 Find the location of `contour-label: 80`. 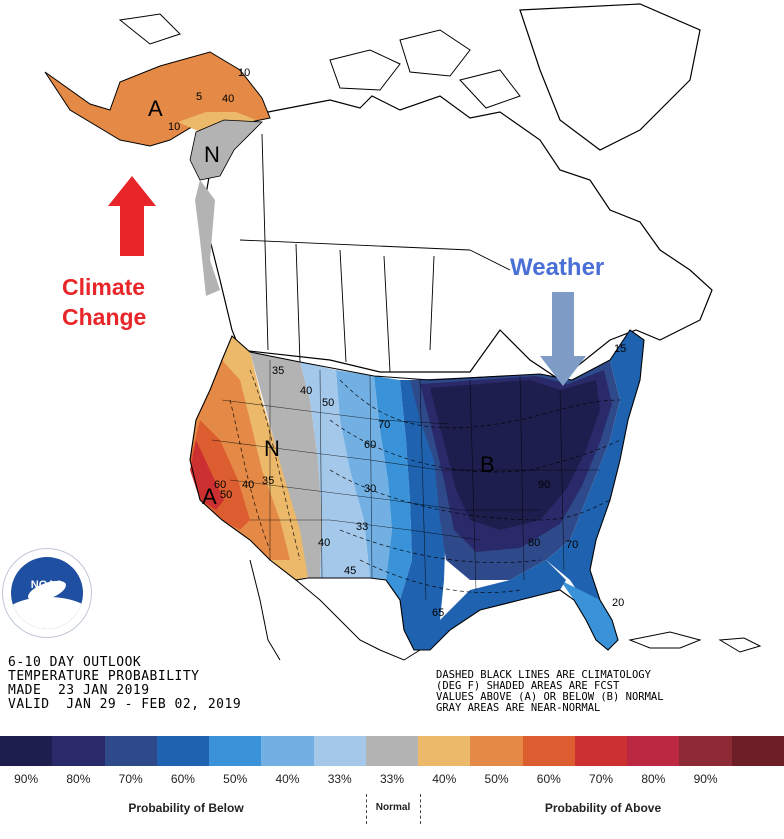

contour-label: 80 is located at coordinates (534, 543).